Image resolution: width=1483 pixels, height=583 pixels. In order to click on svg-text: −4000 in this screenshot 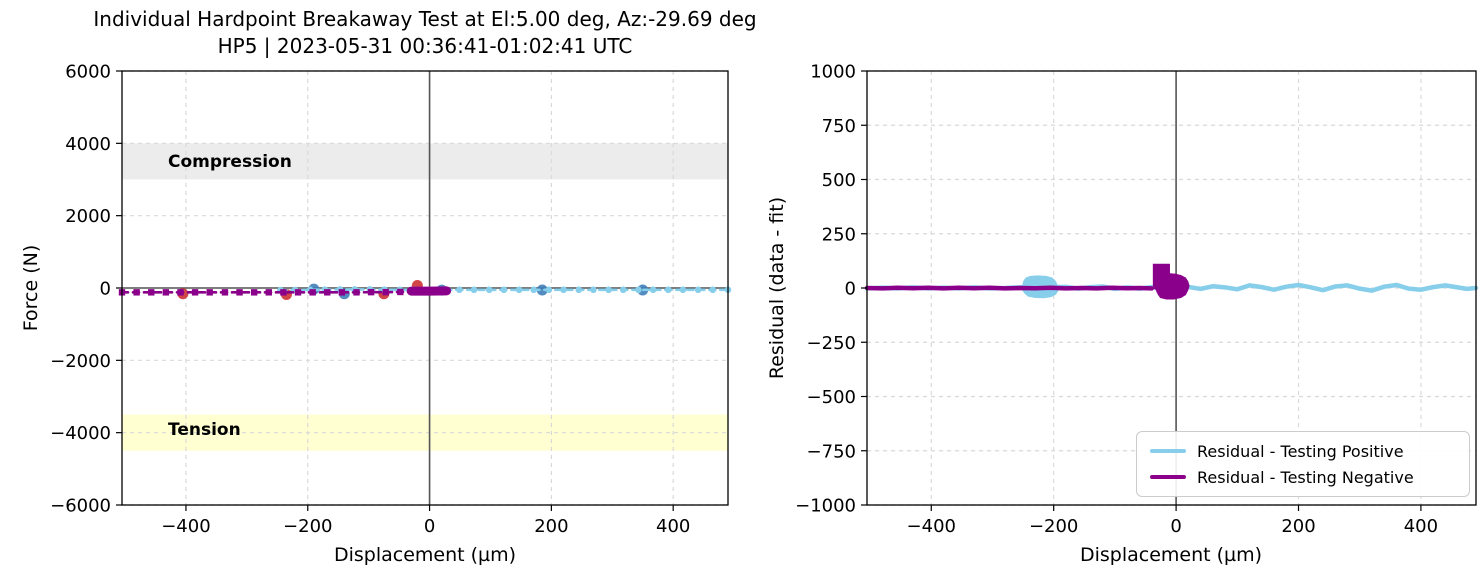, I will do `click(80, 433)`.